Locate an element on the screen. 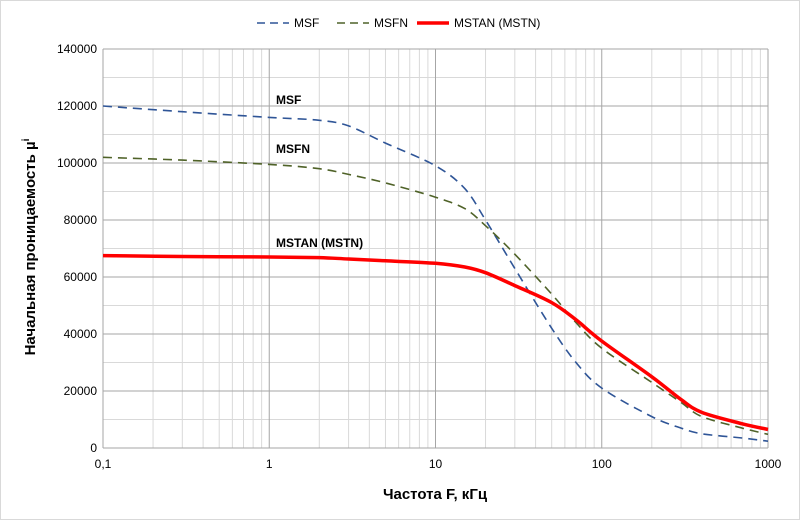 This screenshot has height=524, width=800. y-axis-label-main: Начальная проницаемость µ is located at coordinates (30, 248).